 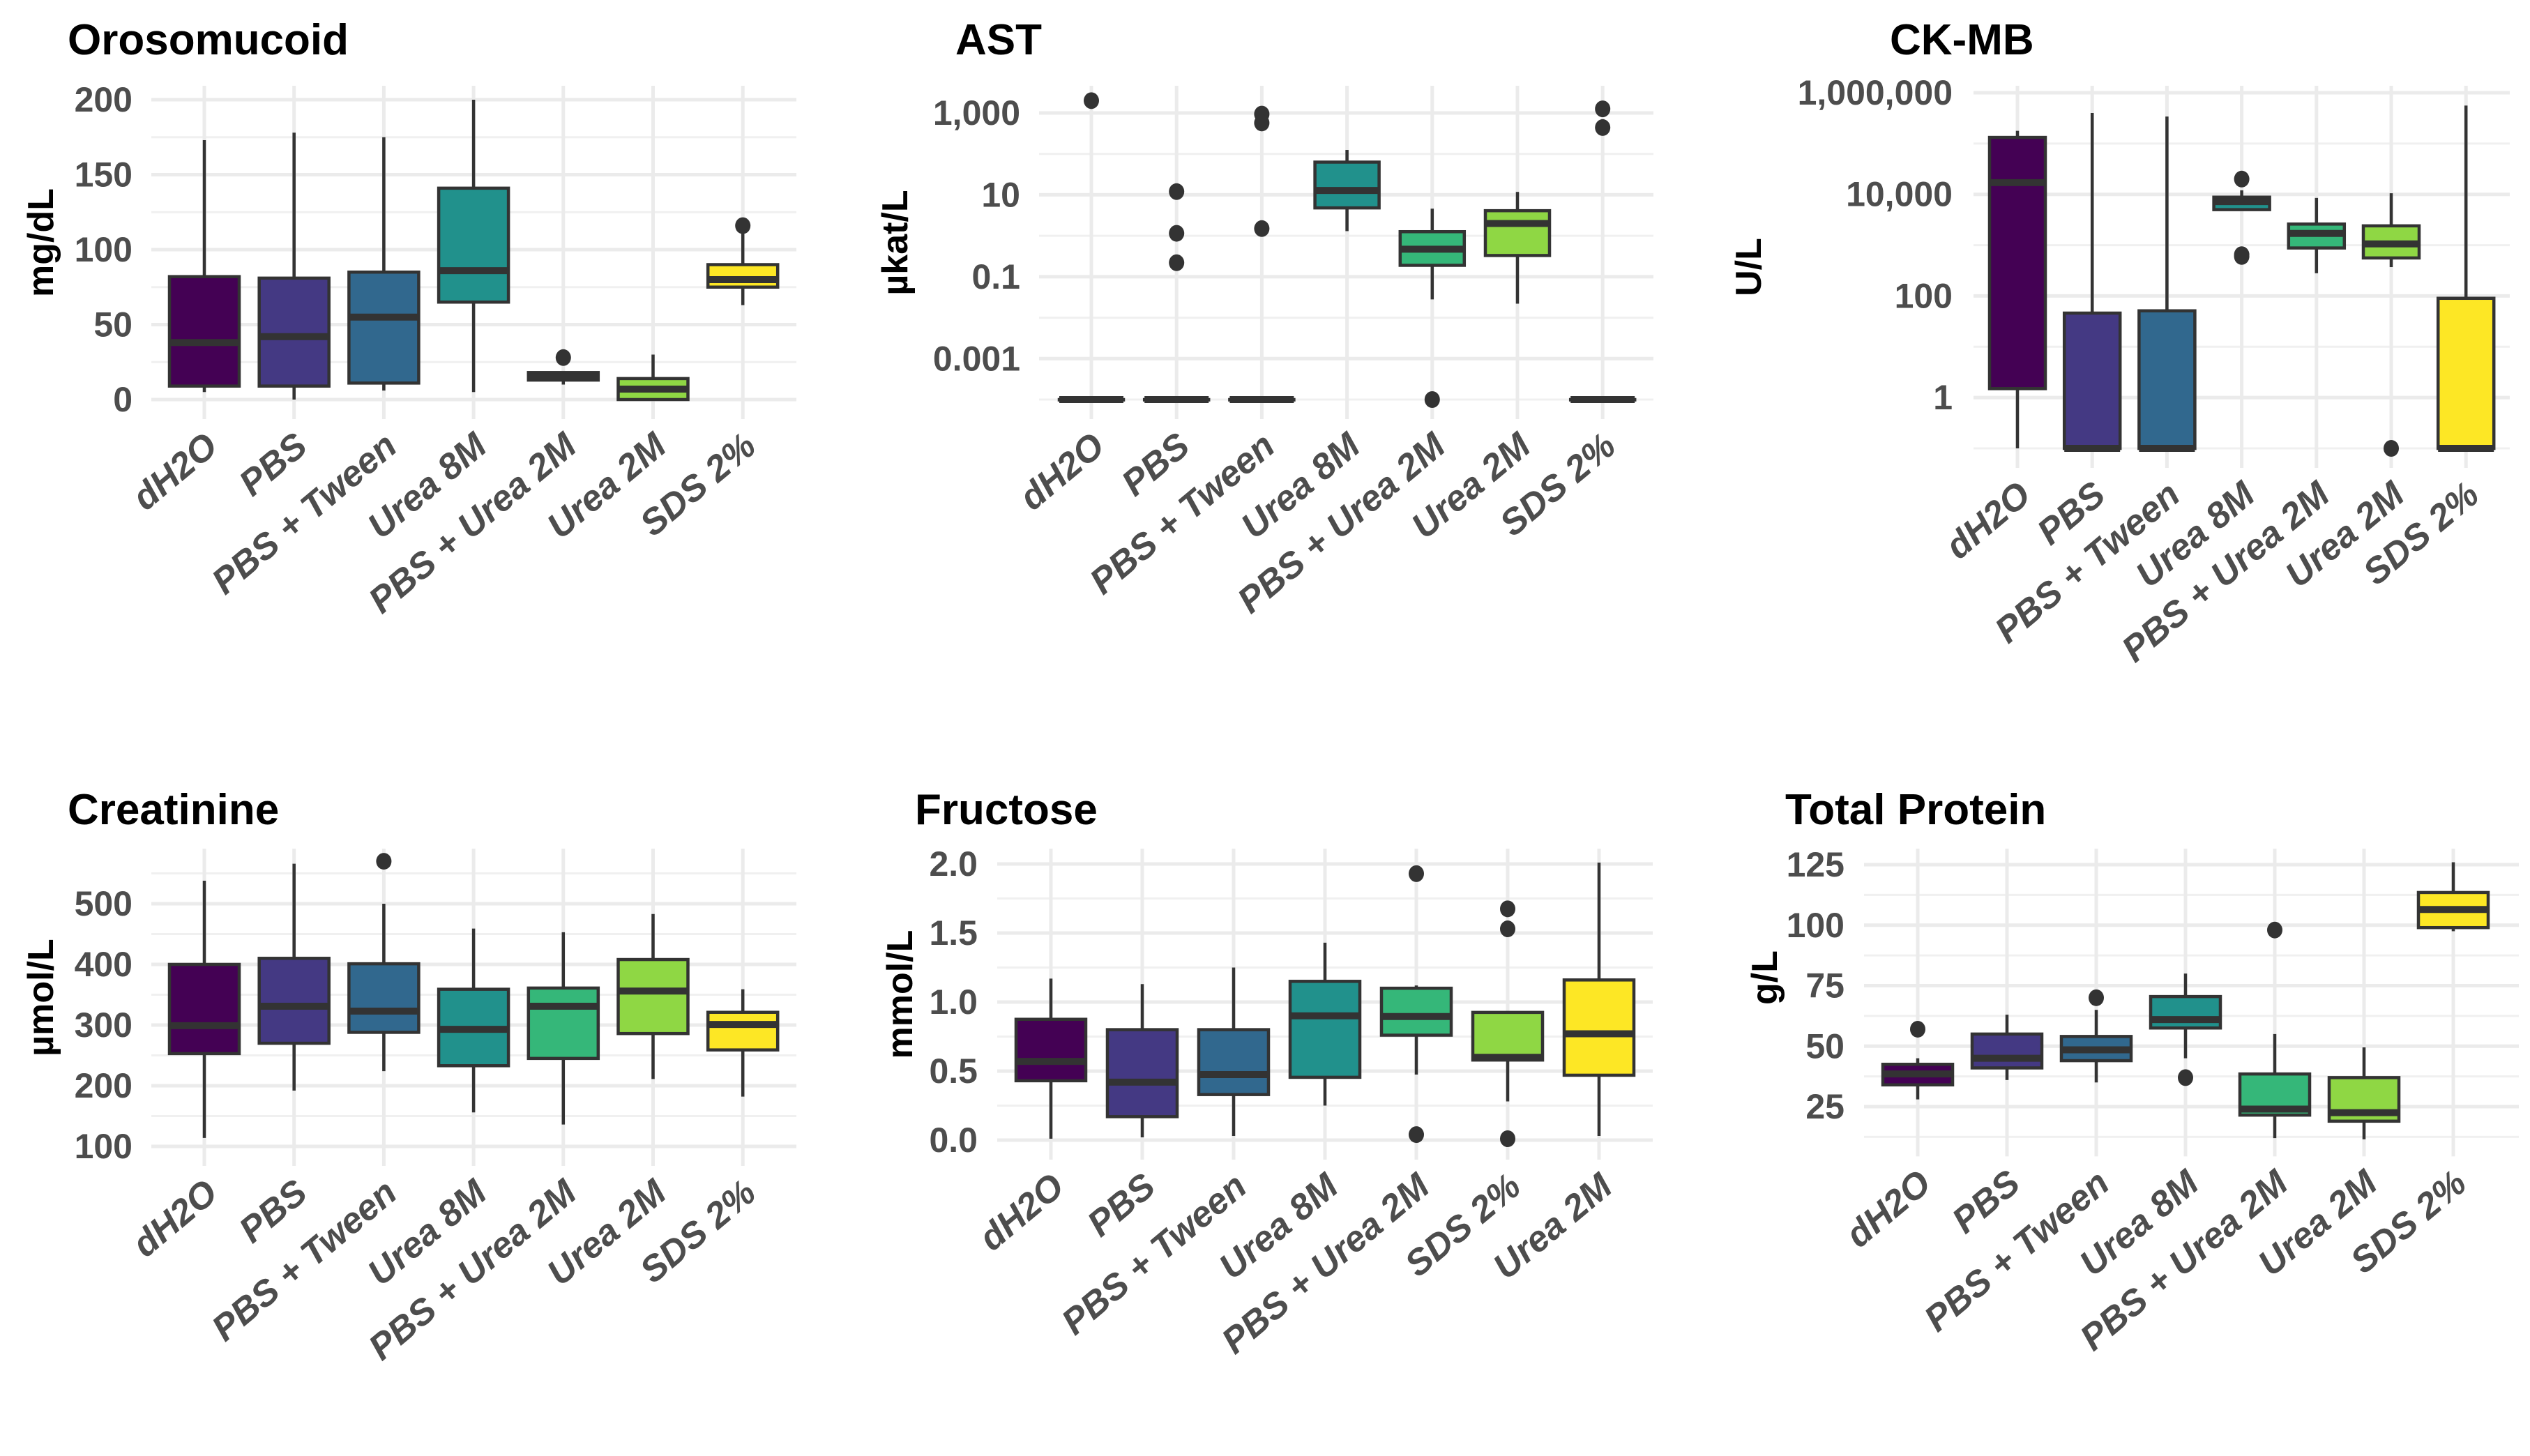 I want to click on box-urea-8m, so click(x=2185, y=1029).